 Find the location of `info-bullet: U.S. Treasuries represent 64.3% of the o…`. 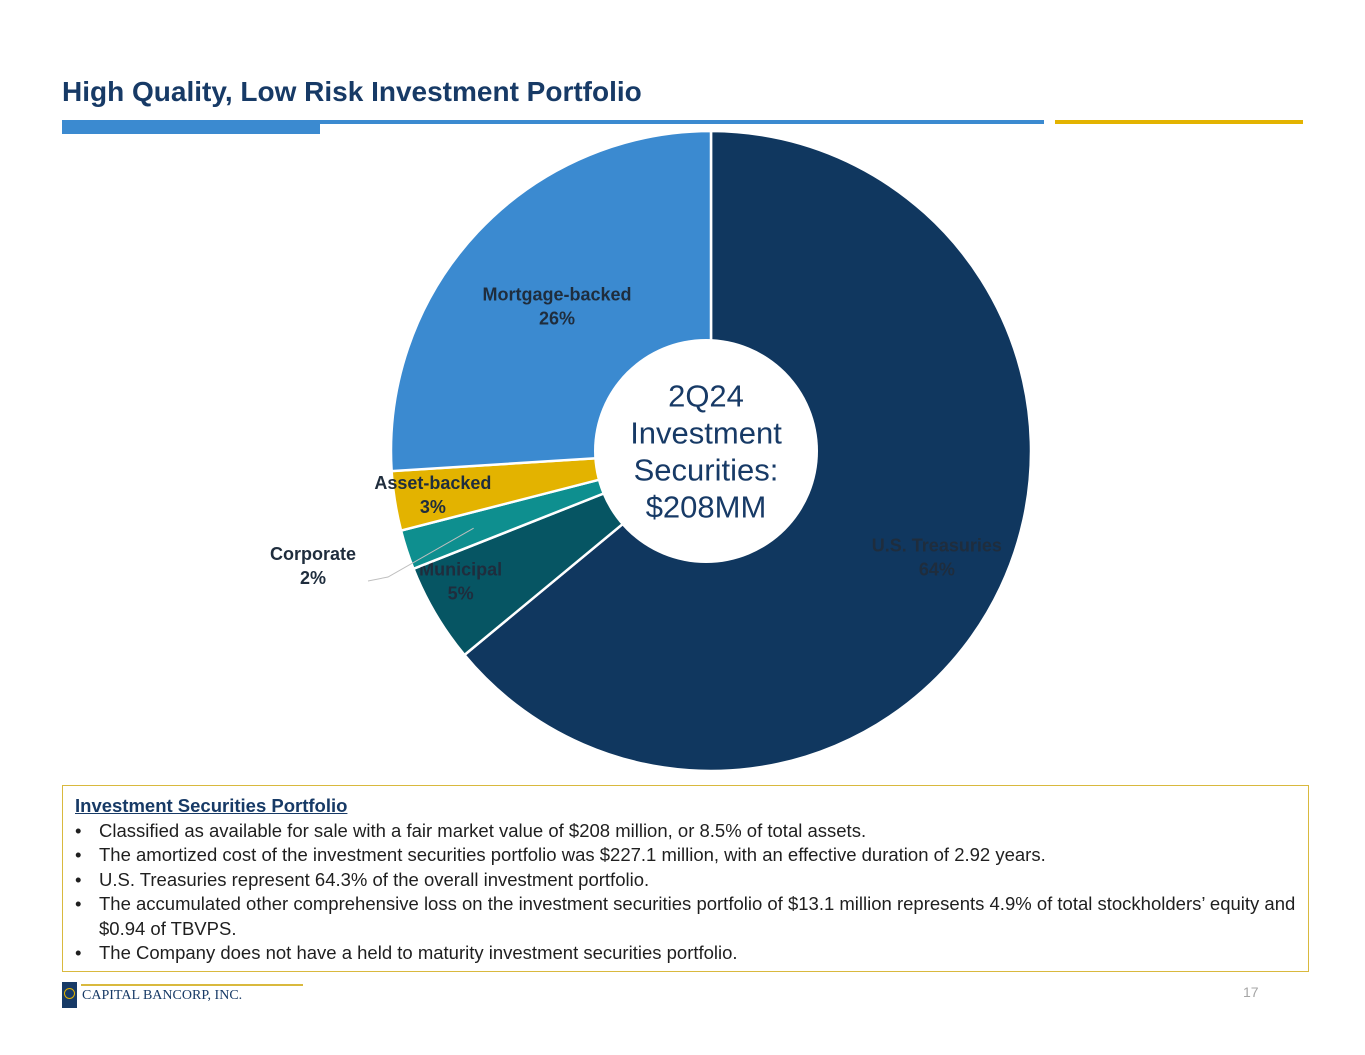

info-bullet: U.S. Treasuries represent 64.3% of the o… is located at coordinates (685, 880).